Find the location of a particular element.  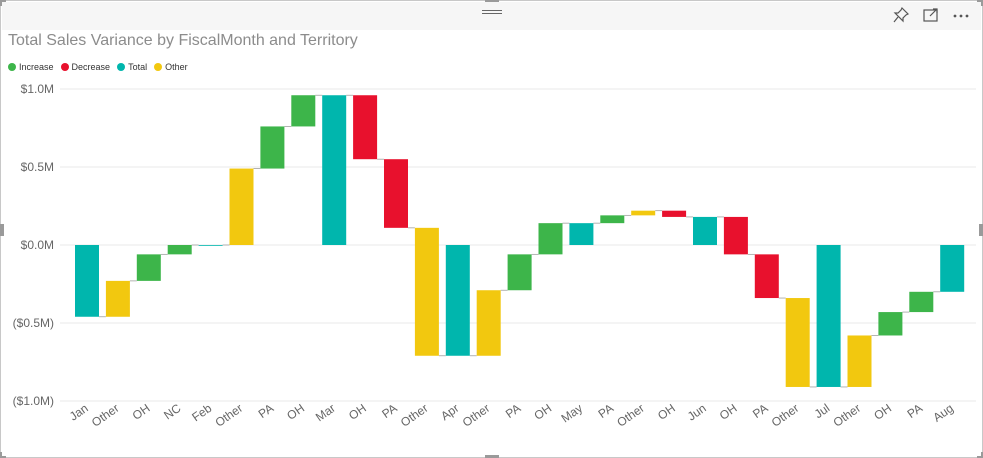

x-tick-label: NC is located at coordinates (172, 412).